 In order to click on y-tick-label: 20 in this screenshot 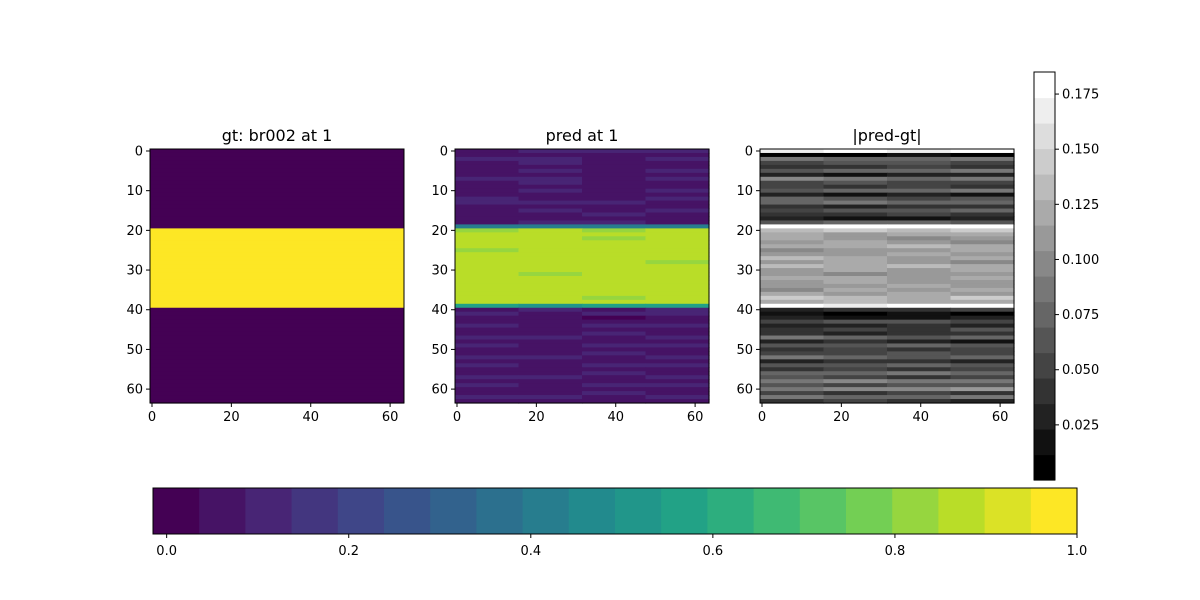, I will do `click(744, 231)`.